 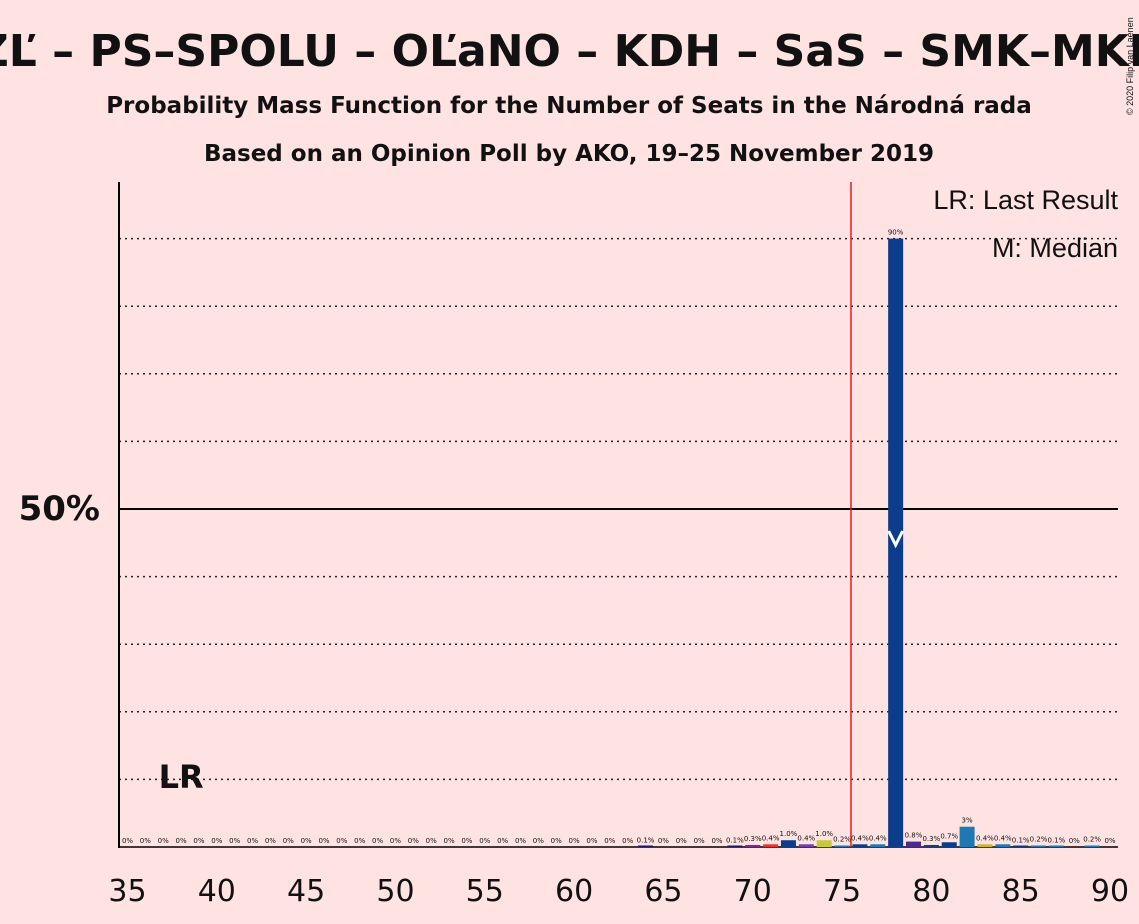 I want to click on bar-label-seat-44: 0%, so click(x=288, y=841).